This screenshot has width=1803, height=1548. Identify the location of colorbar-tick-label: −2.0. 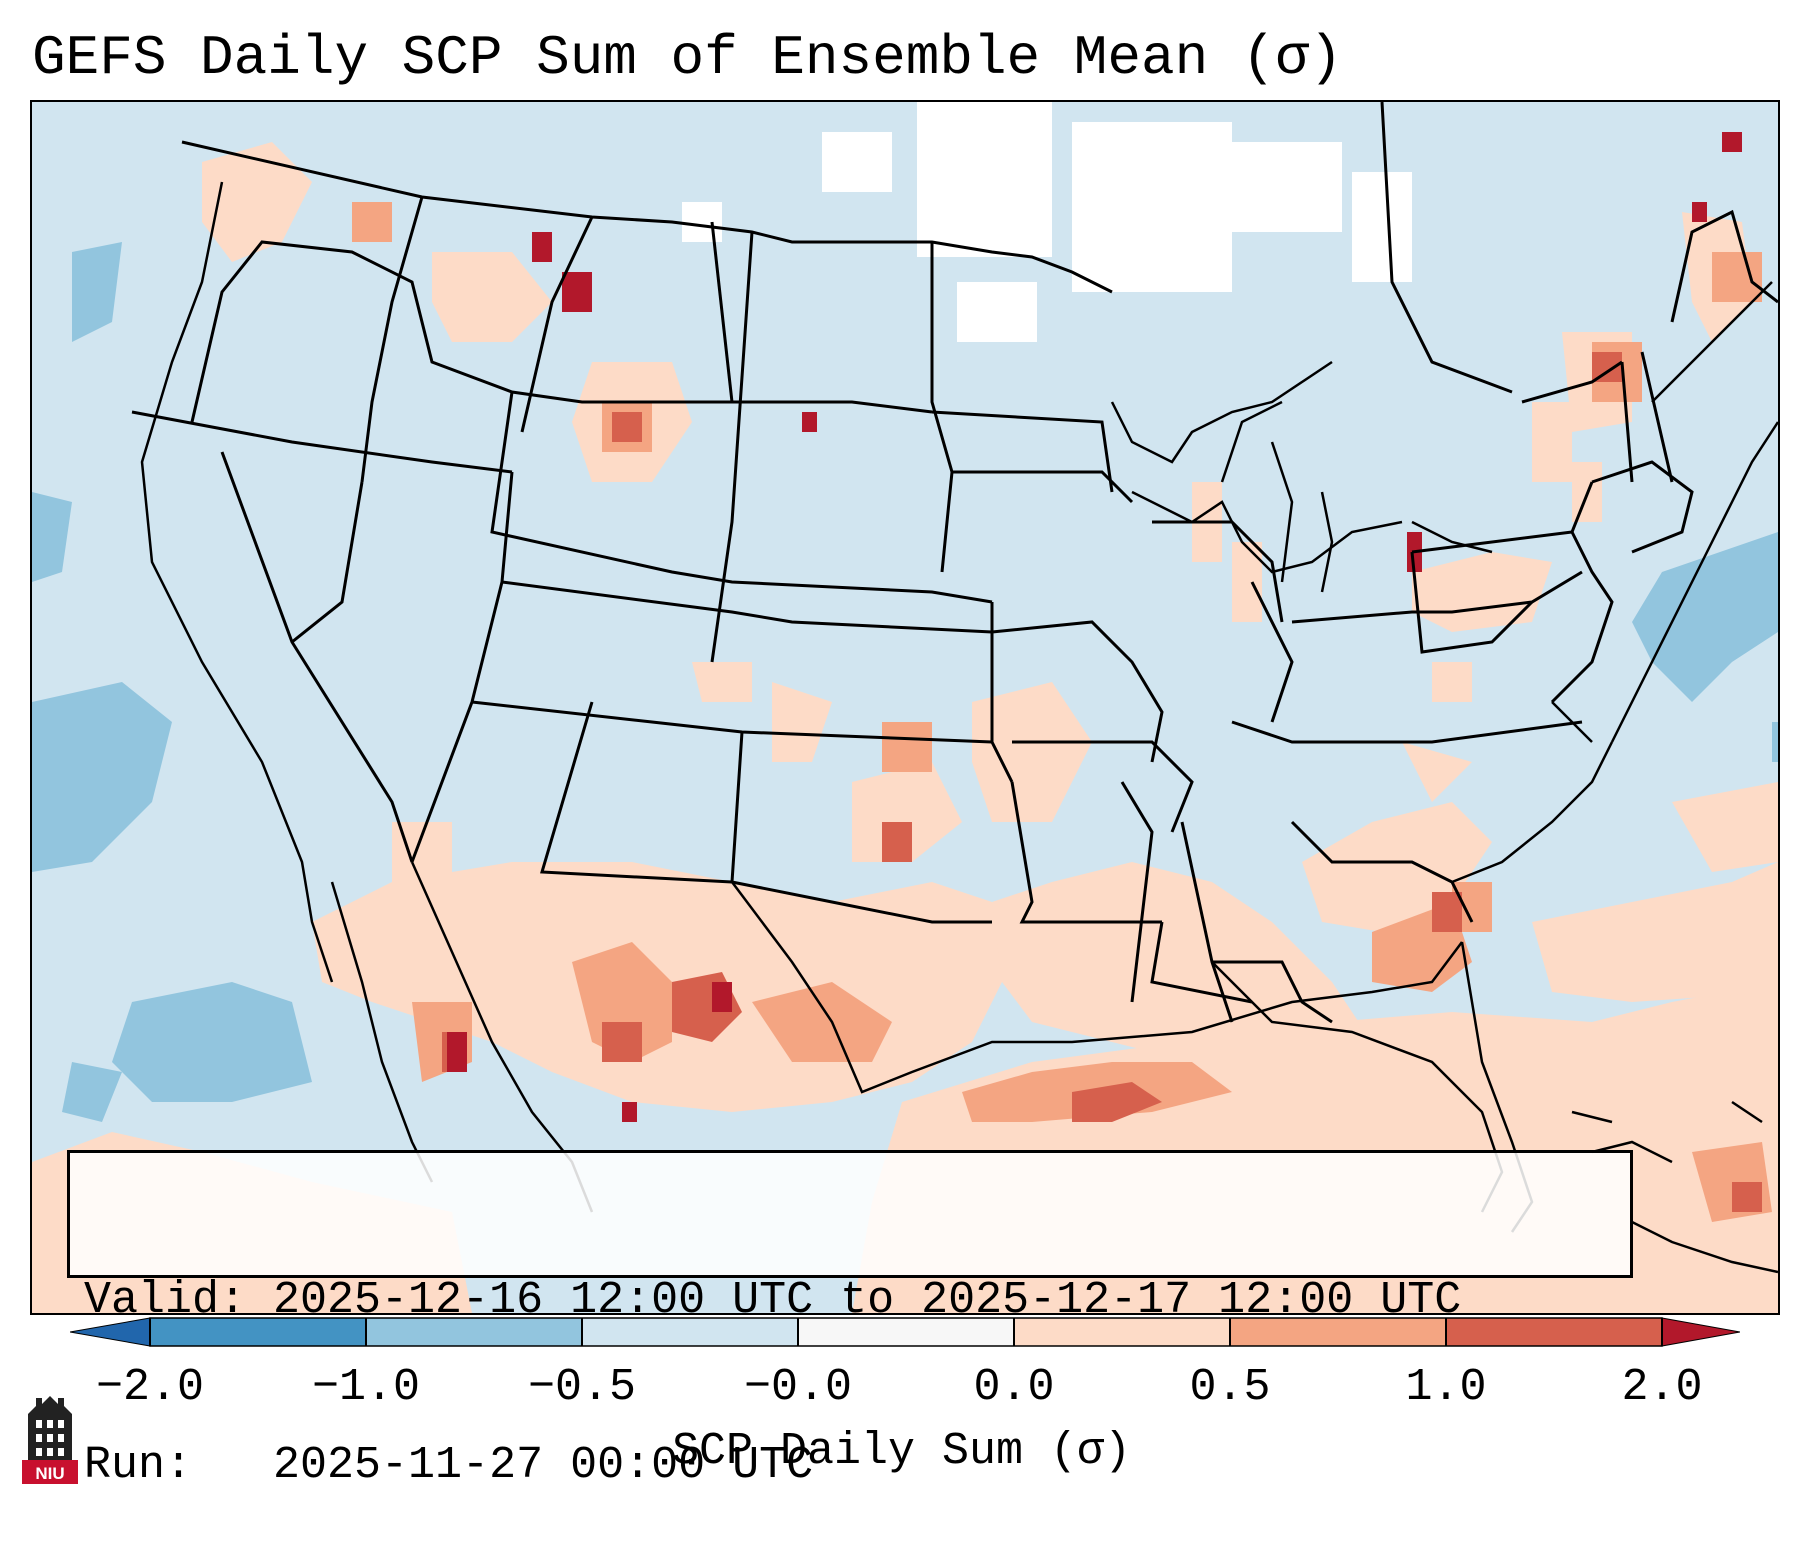
(150, 1387).